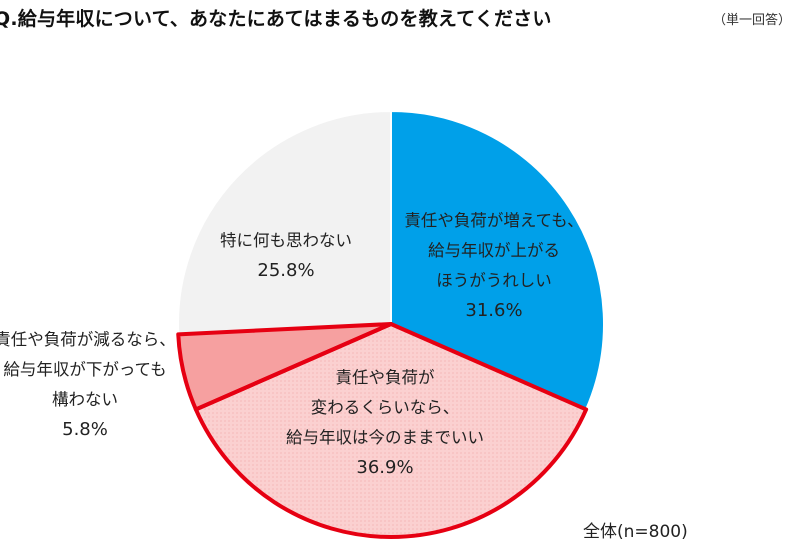 Image resolution: width=812 pixels, height=557 pixels. I want to click on slice-value-nothing: 25.8%, so click(286, 270).